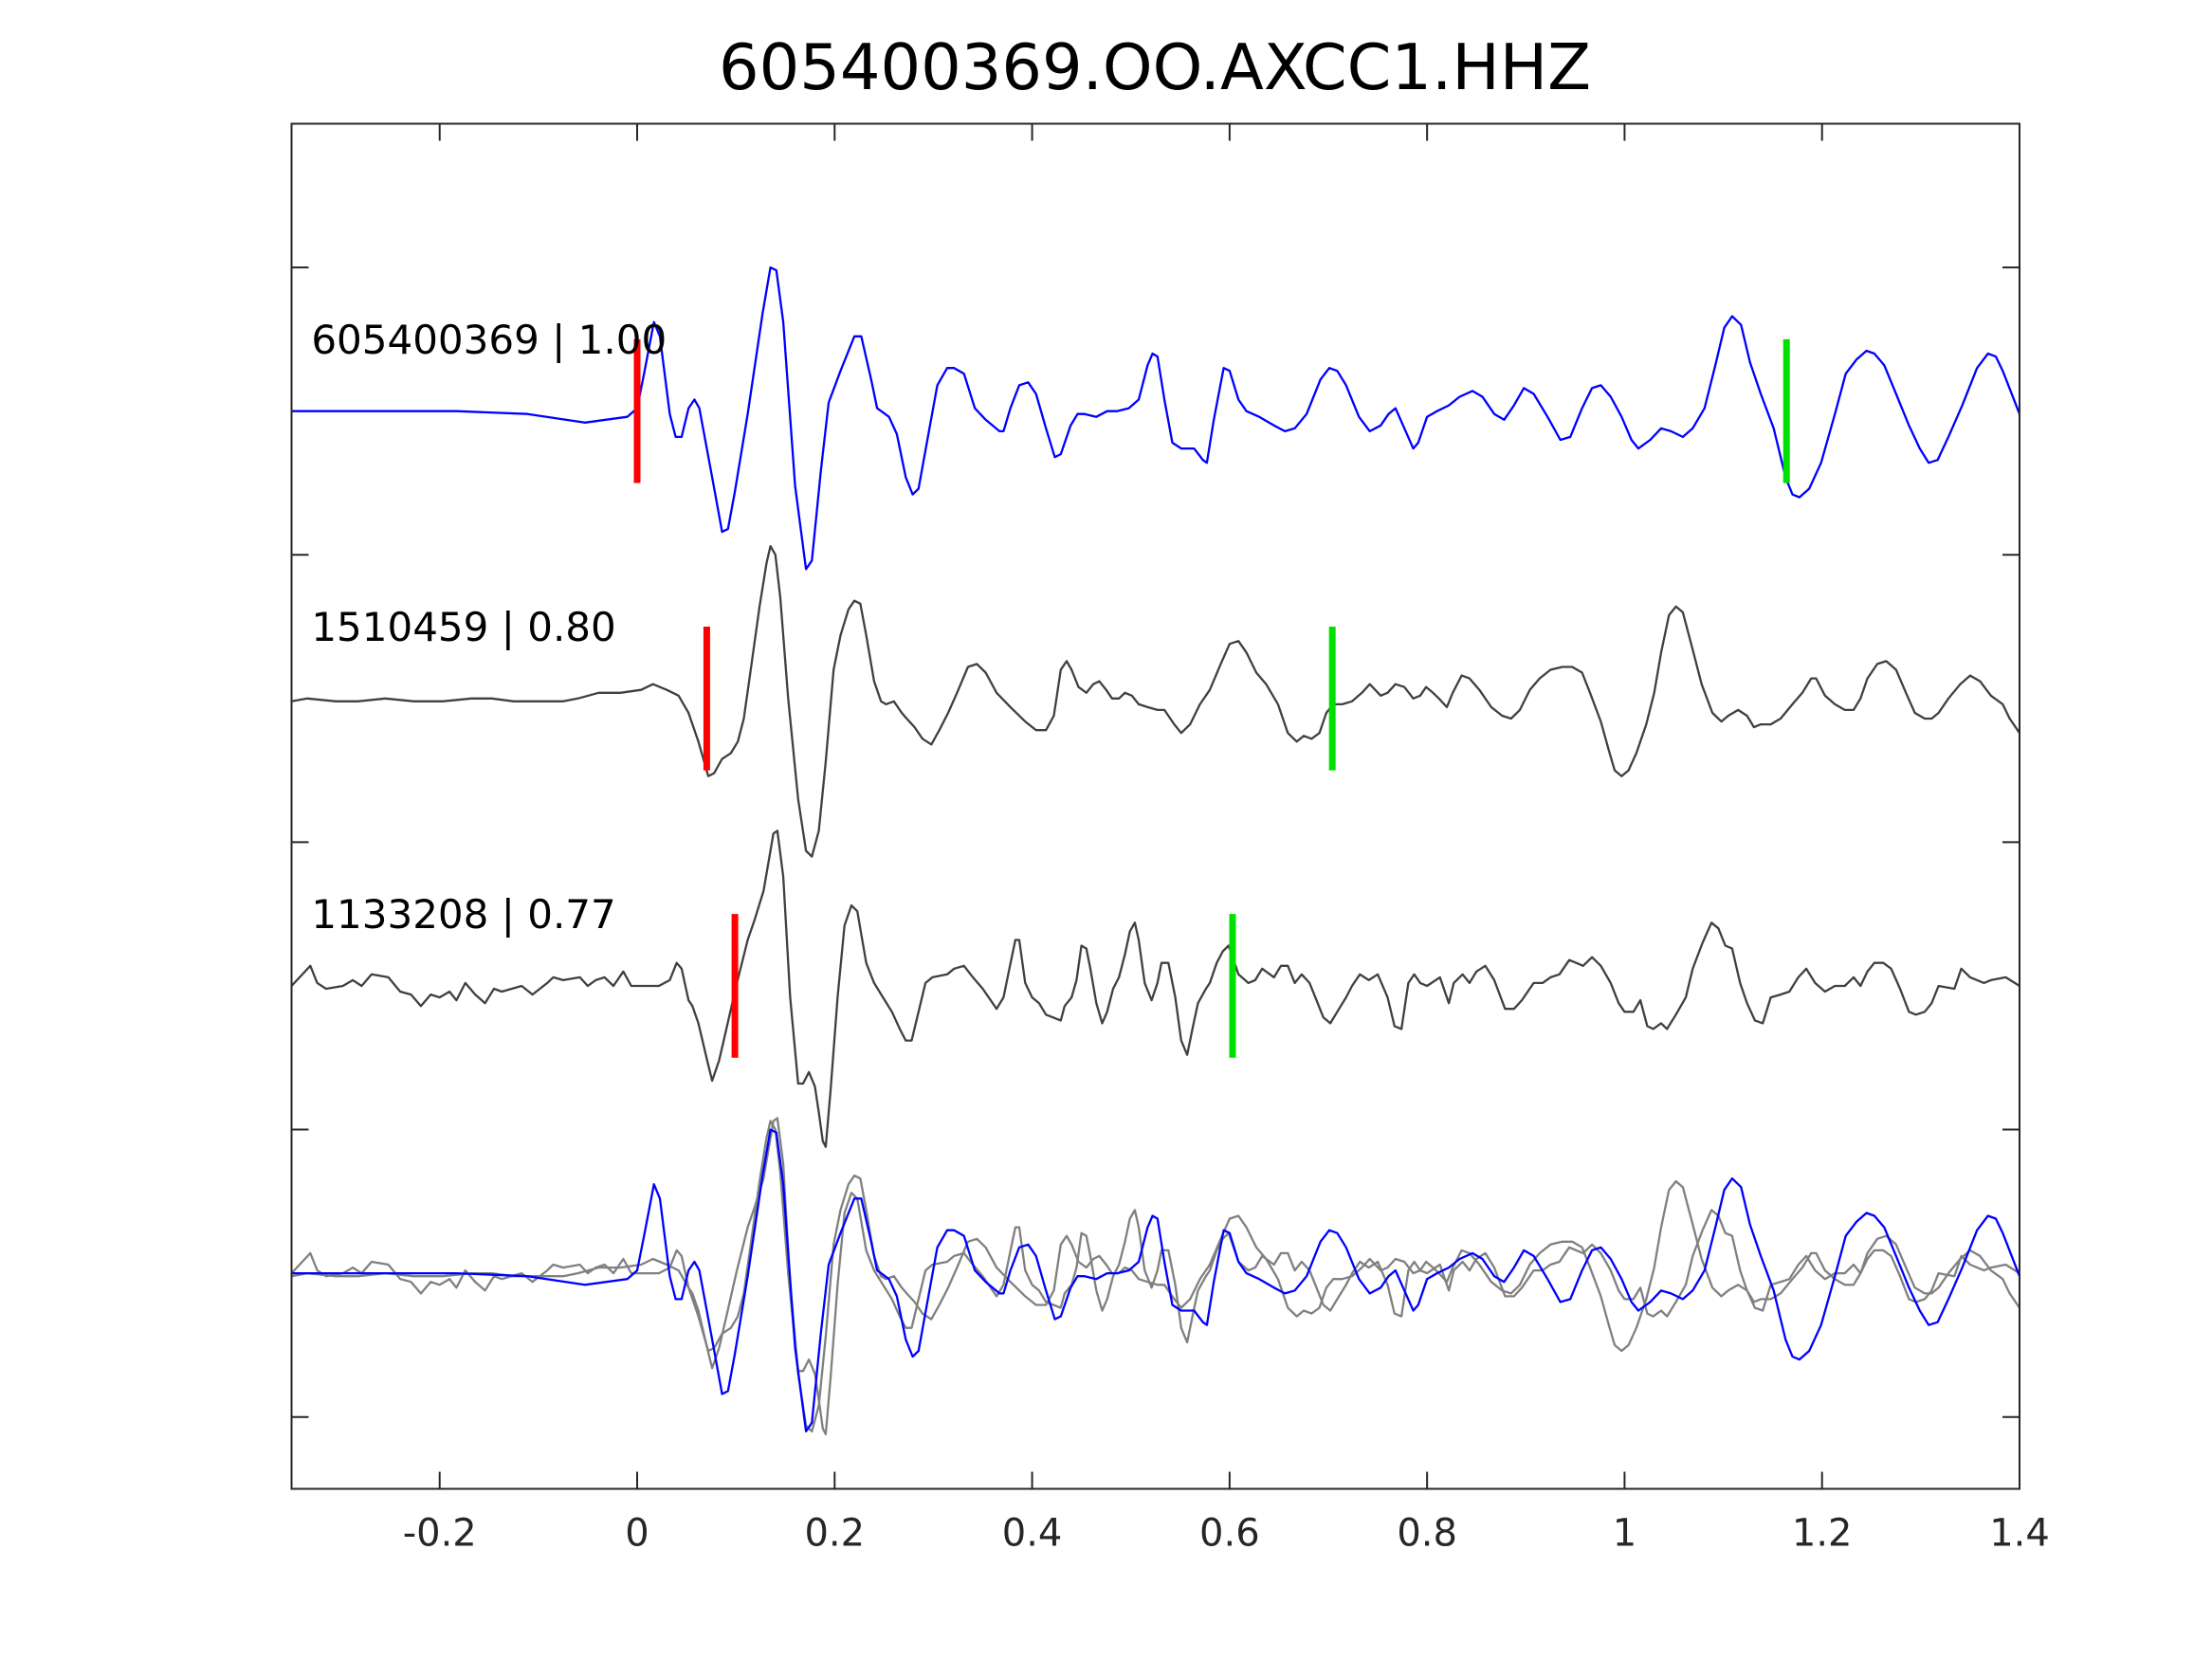 The width and height of the screenshot is (2212, 1659). Describe the element at coordinates (489, 340) in the screenshot. I see `trace-label-605400369: 605400369 | 1.00` at that location.